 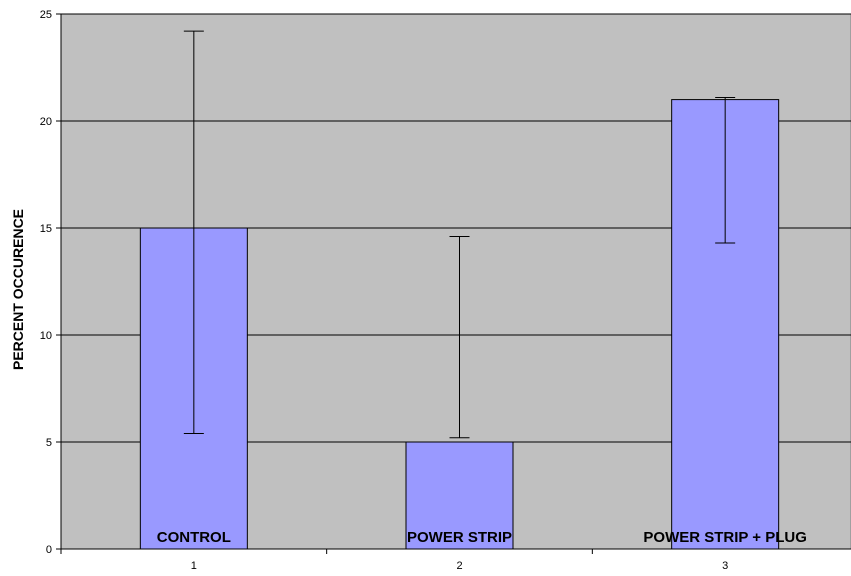 What do you see at coordinates (46, 122) in the screenshot?
I see `y-tick-label: 20` at bounding box center [46, 122].